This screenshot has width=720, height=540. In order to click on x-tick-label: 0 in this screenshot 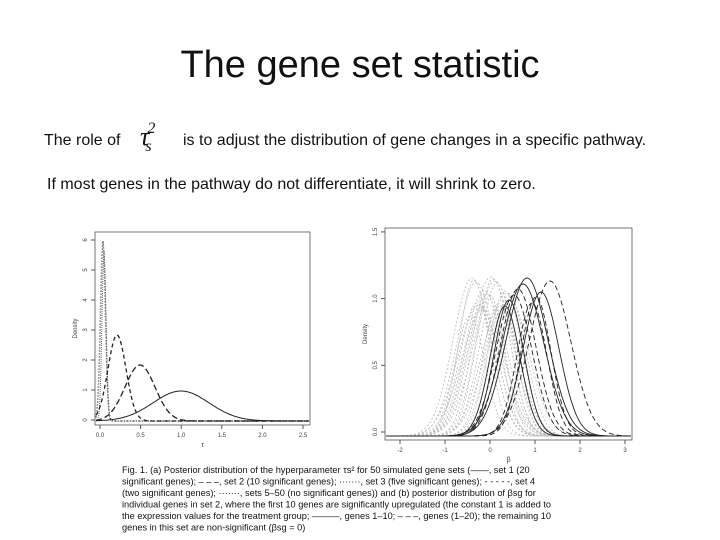, I will do `click(490, 451)`.